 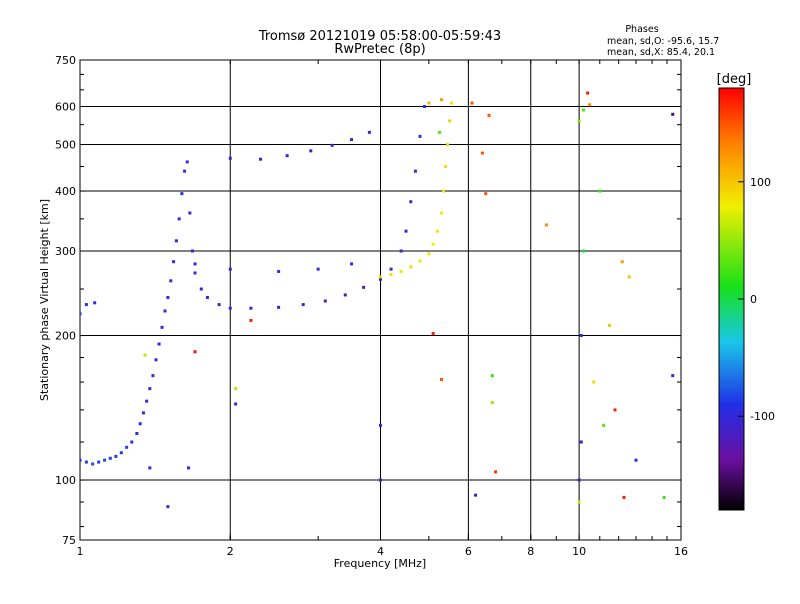 What do you see at coordinates (380, 551) in the screenshot?
I see `x-tick-label: 4` at bounding box center [380, 551].